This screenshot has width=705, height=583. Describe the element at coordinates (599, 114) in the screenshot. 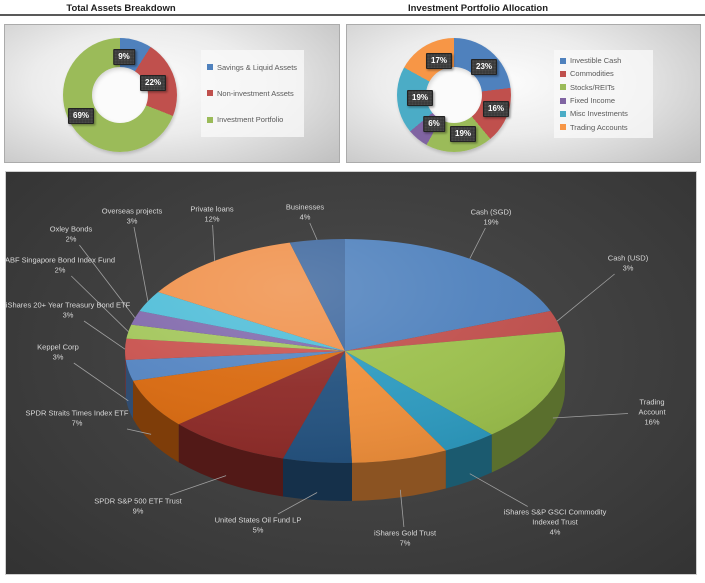

I see `legend-label: Misc Investments` at that location.